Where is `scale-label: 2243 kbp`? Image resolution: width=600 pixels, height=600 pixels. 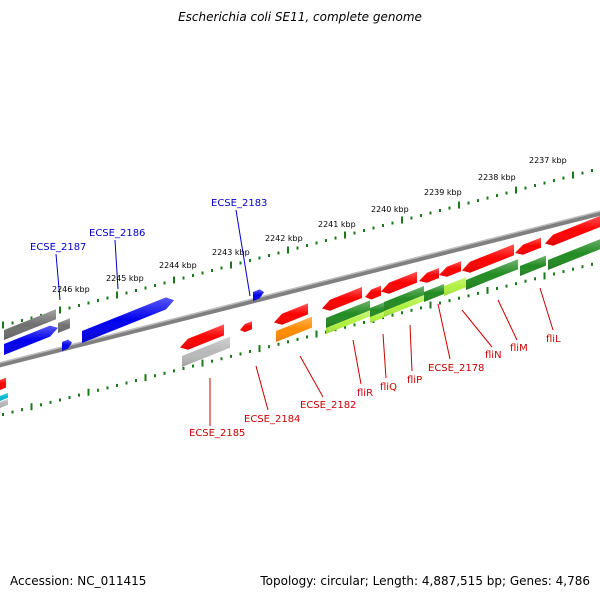 scale-label: 2243 kbp is located at coordinates (231, 252).